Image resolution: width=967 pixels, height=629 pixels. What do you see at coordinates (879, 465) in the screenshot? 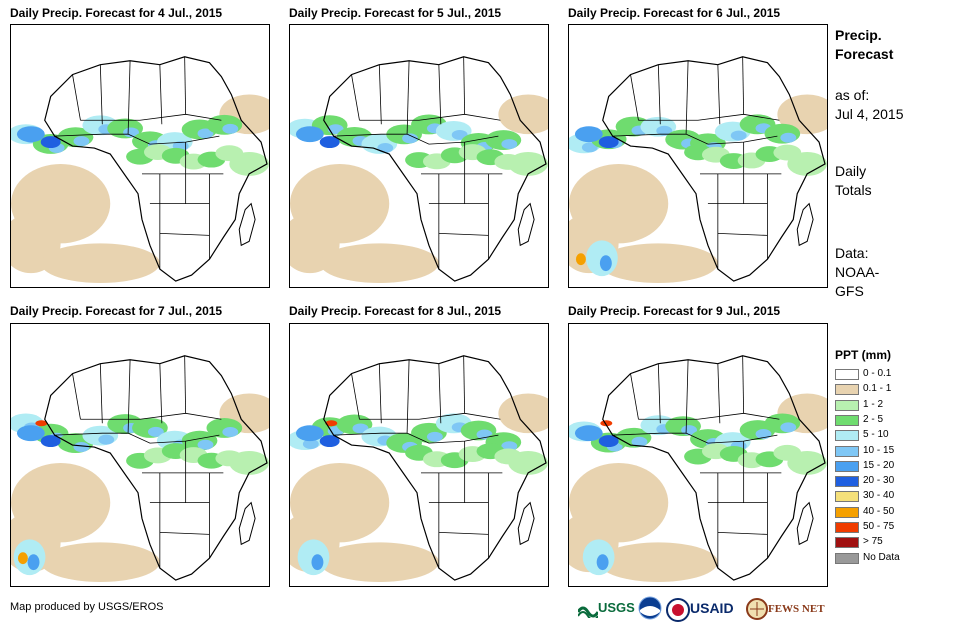
I see `legend-label: 15 - 20` at bounding box center [879, 465].